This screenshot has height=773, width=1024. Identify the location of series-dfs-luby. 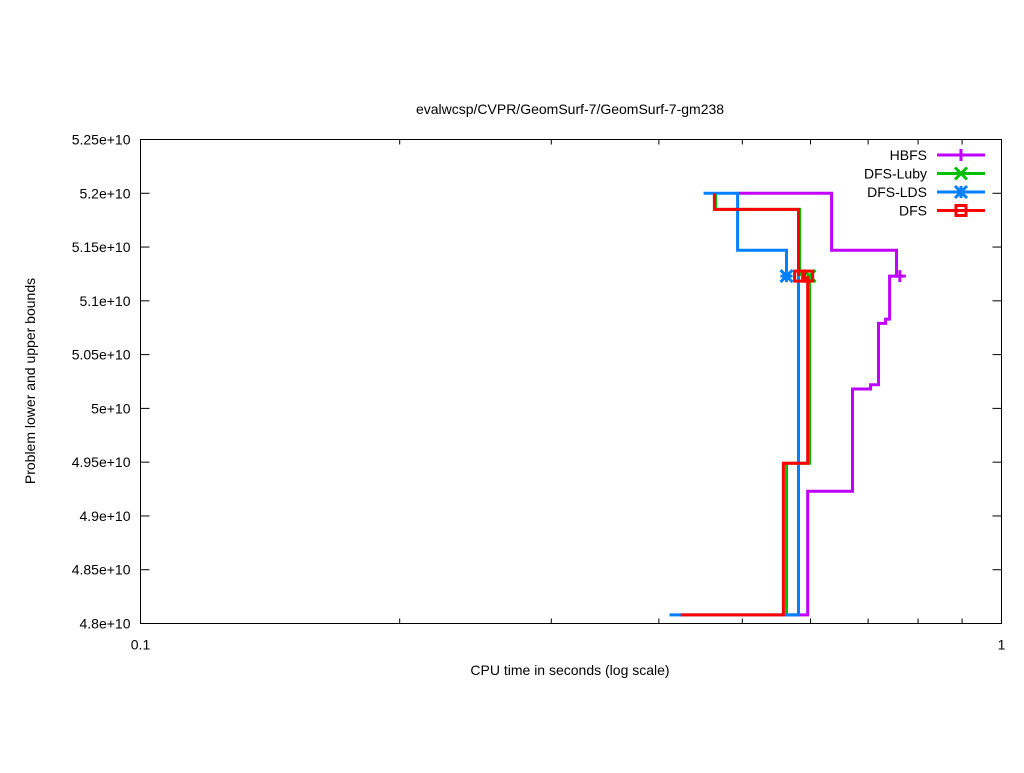
(765, 404).